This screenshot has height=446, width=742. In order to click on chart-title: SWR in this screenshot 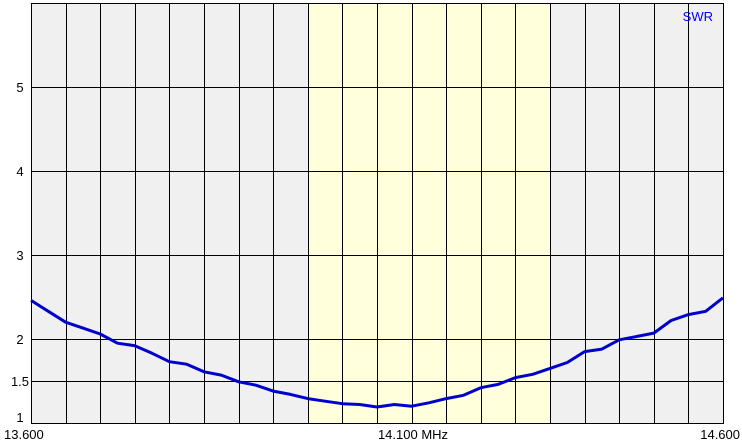, I will do `click(698, 16)`.